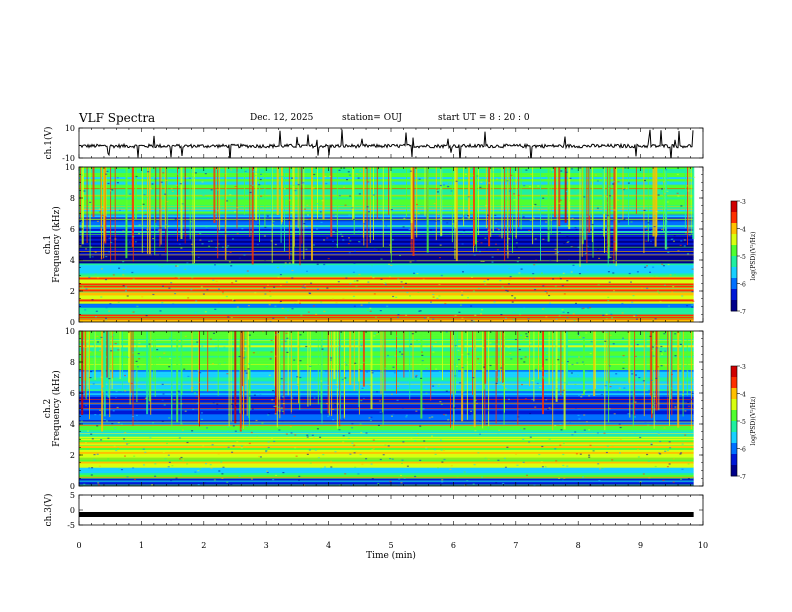 Image resolution: width=792 pixels, height=612 pixels. What do you see at coordinates (386, 439) in the screenshot?
I see `ch2-spectrogram-band-2-row` at bounding box center [386, 439].